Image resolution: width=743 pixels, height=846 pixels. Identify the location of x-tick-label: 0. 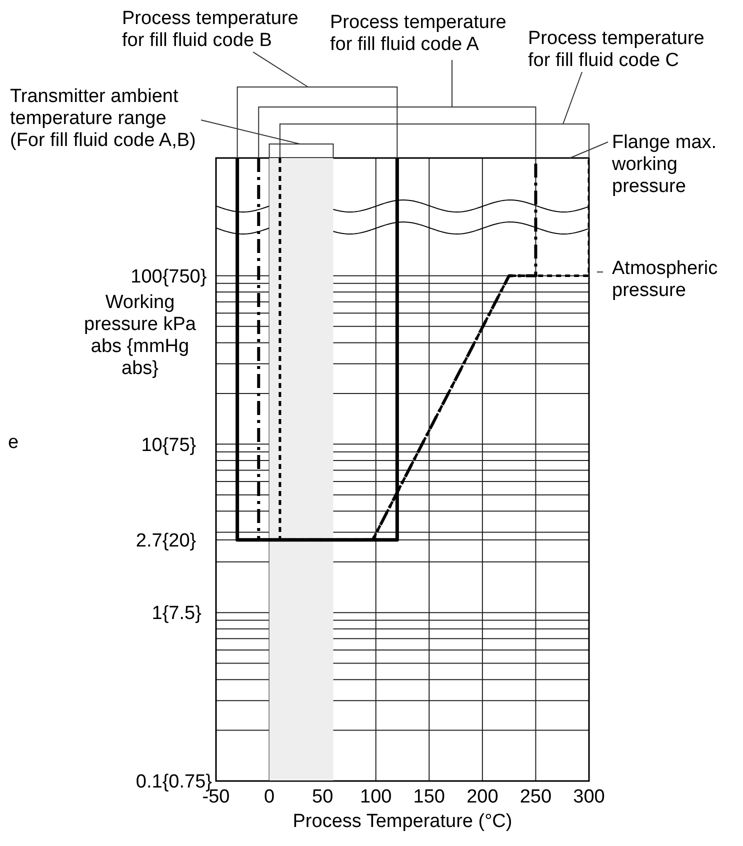
(269, 797).